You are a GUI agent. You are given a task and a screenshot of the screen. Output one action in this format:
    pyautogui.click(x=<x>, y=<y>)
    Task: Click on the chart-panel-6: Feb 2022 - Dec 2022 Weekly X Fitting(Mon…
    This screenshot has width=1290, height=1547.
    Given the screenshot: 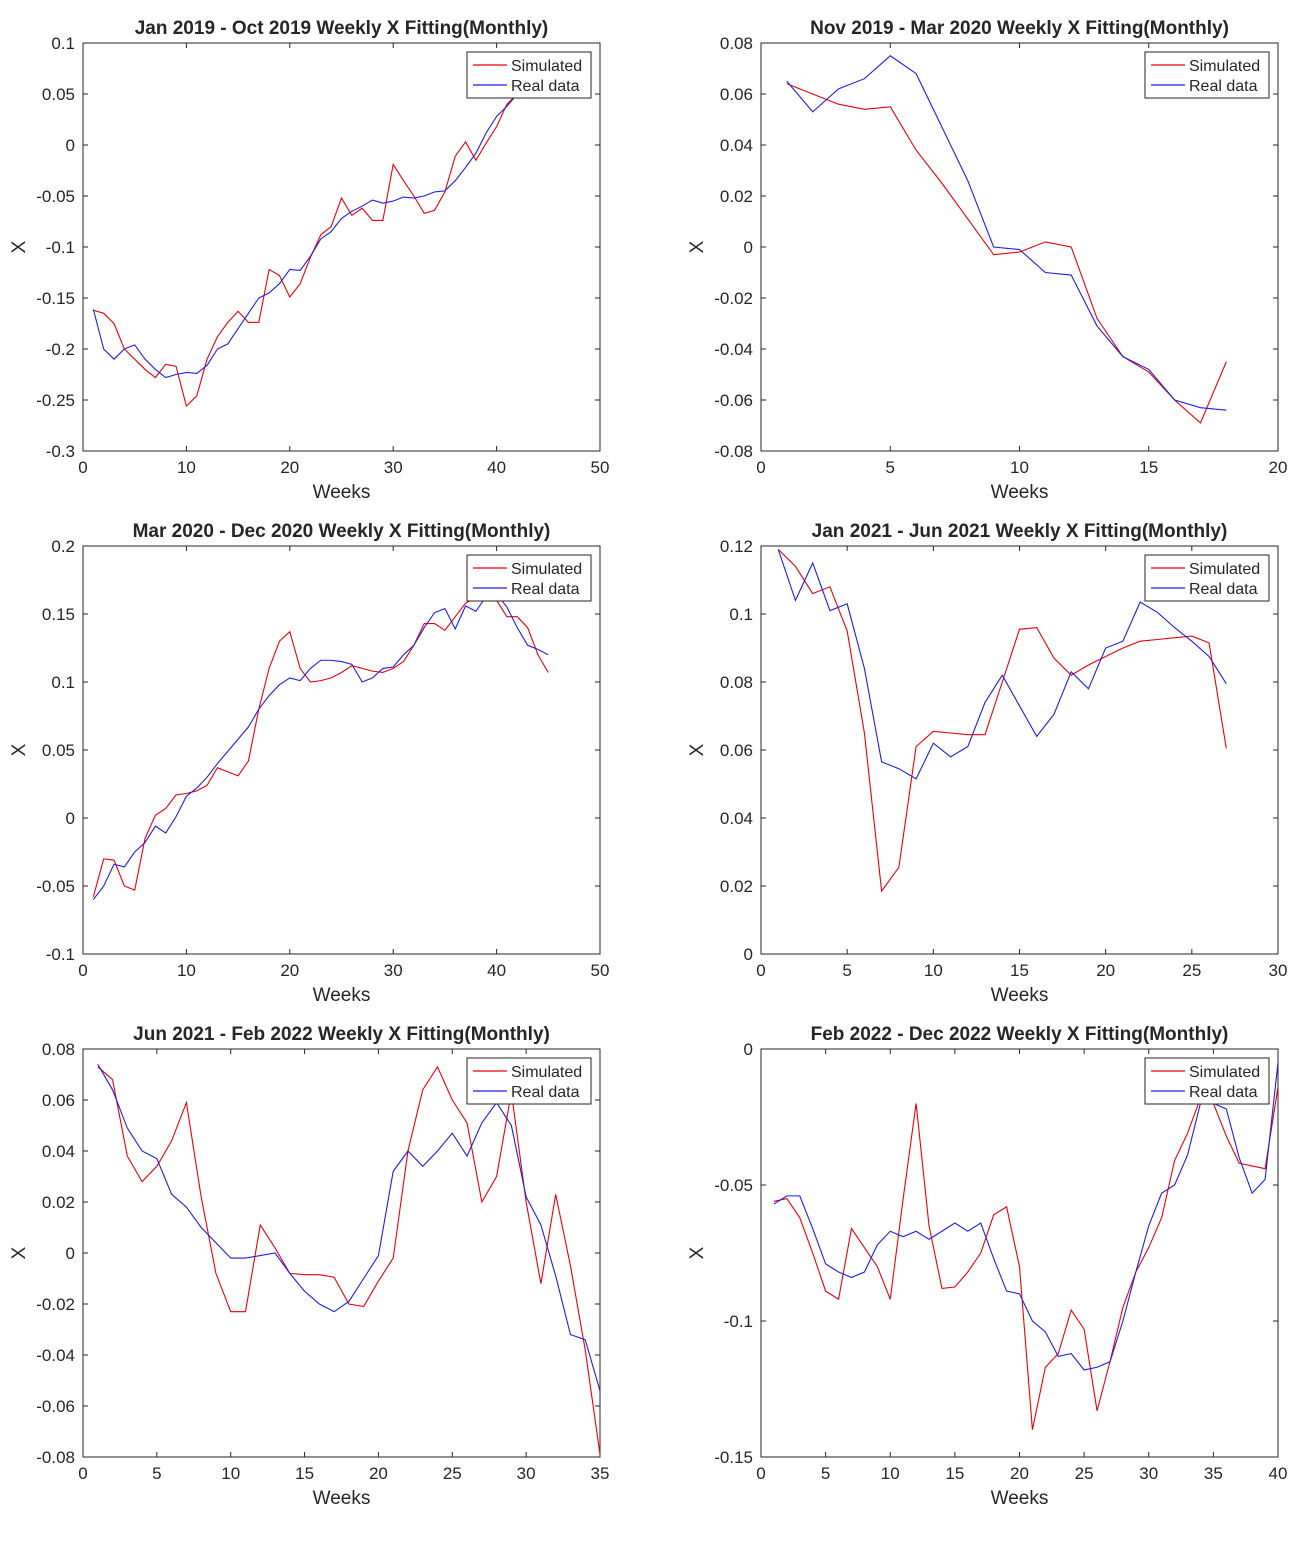 What is the action you would take?
    pyautogui.click(x=987, y=1266)
    